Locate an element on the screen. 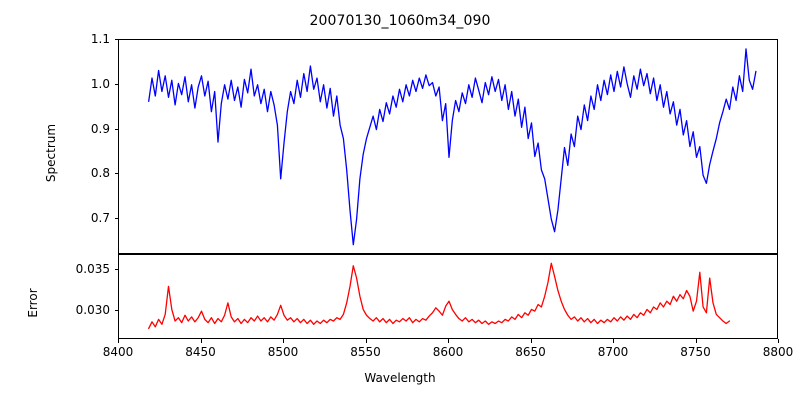 This screenshot has width=800, height=400. error-trace is located at coordinates (439, 296).